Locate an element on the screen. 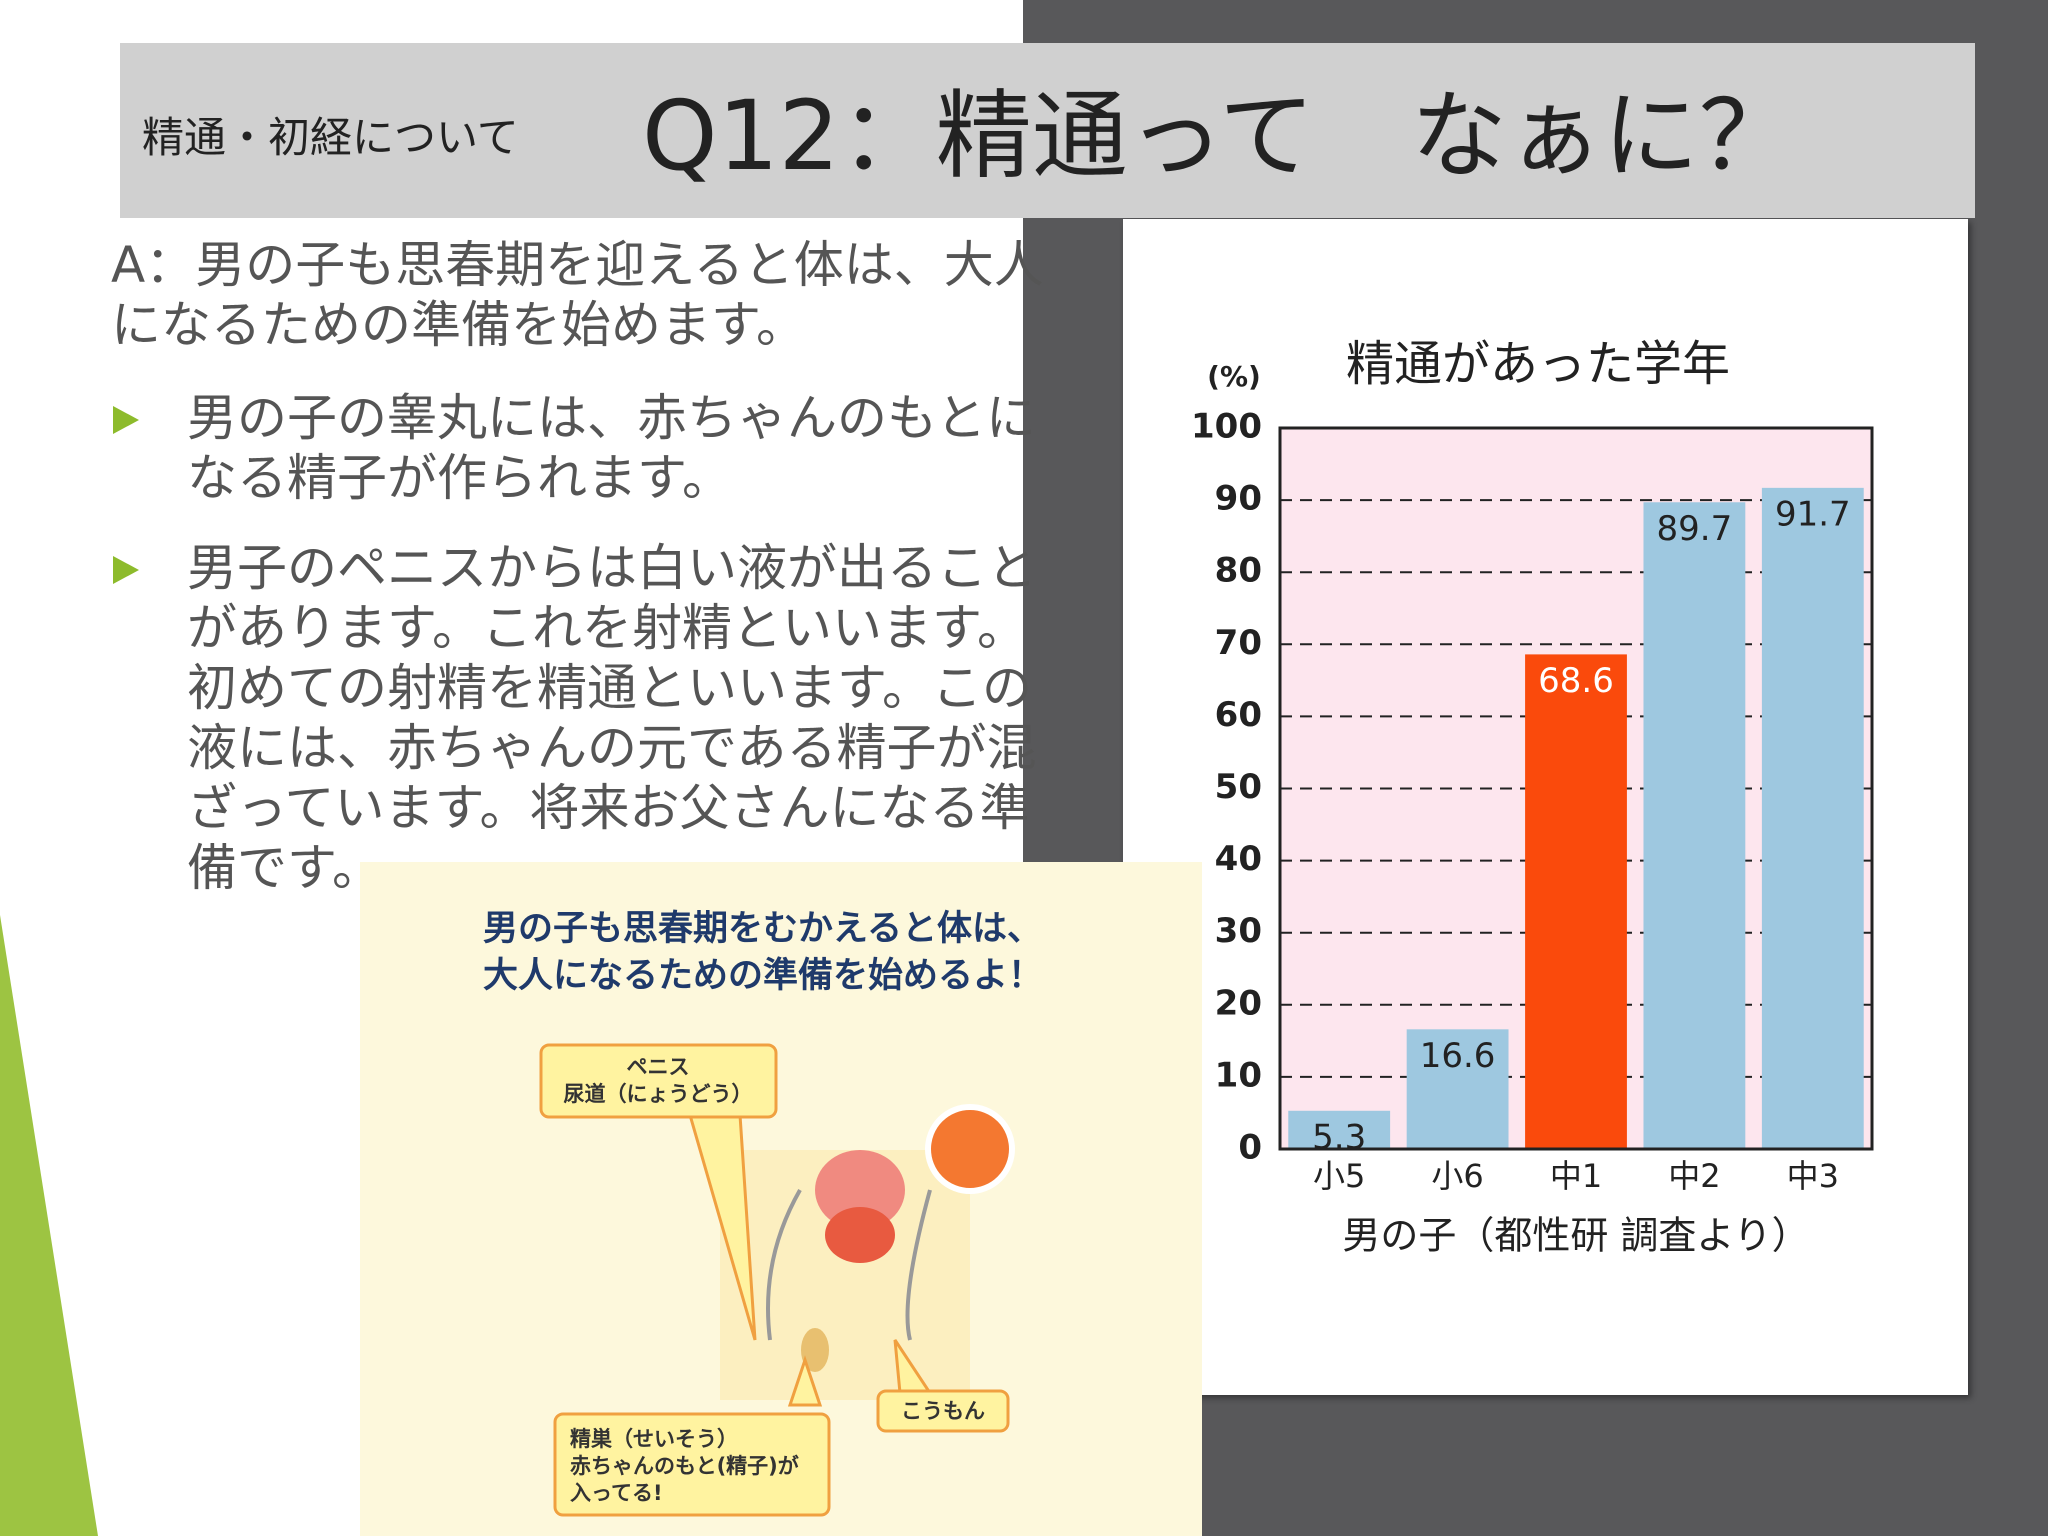  callout-label: 入ってる! is located at coordinates (616, 1493).